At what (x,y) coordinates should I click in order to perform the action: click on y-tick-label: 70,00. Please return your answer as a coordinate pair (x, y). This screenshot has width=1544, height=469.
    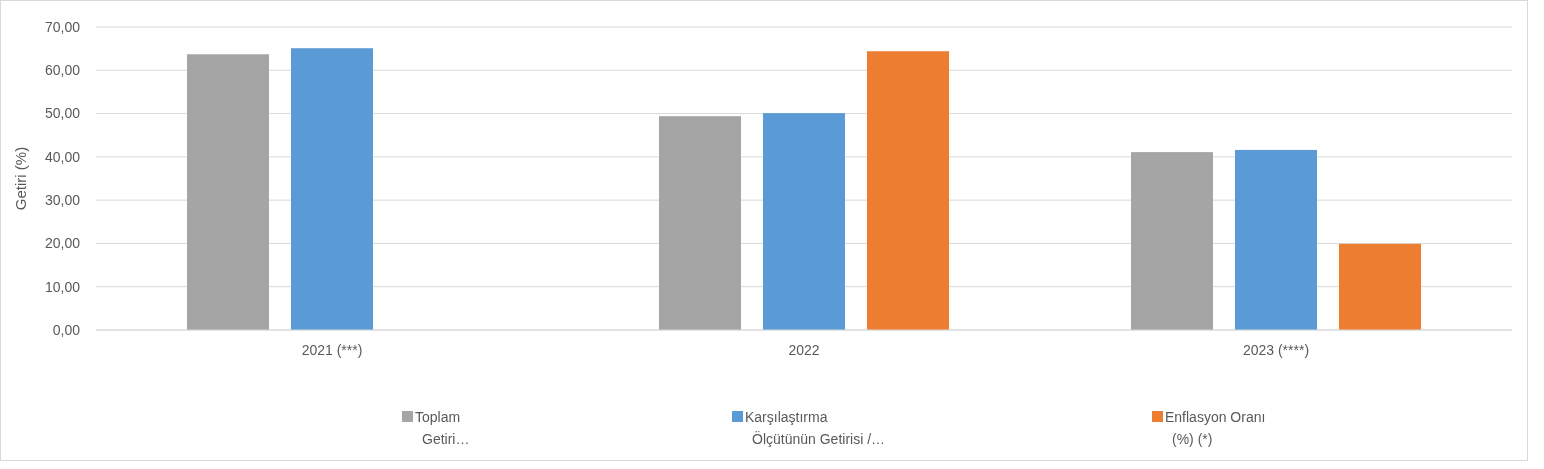
    Looking at the image, I should click on (62, 26).